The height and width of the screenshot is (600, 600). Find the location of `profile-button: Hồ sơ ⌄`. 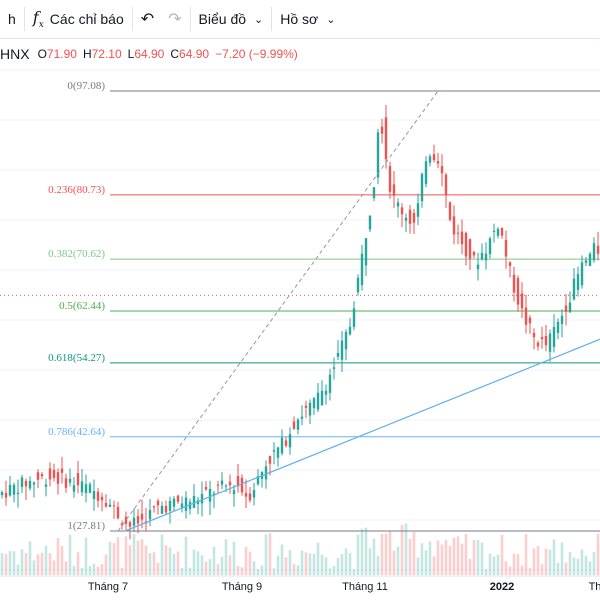

profile-button: Hồ sơ ⌄ is located at coordinates (307, 19).